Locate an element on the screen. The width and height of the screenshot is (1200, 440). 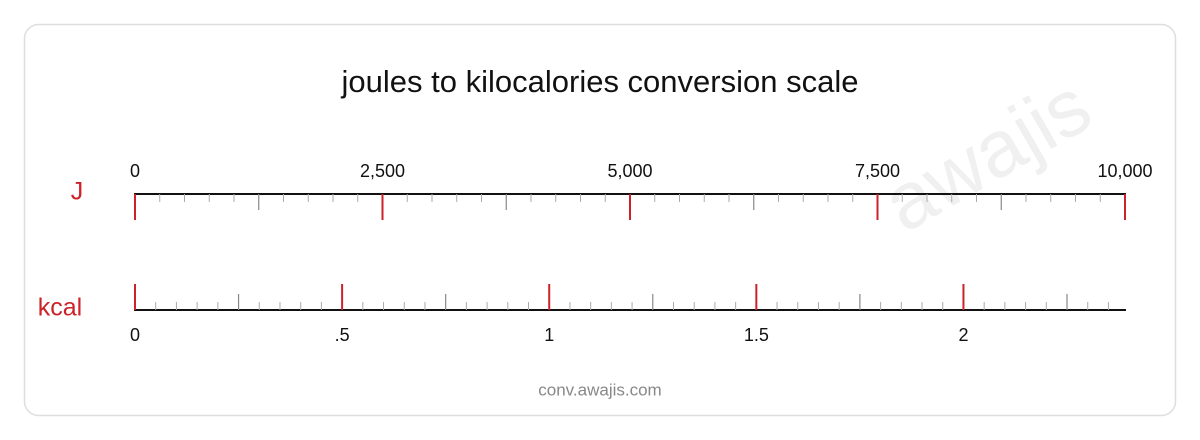
tick-label: .5 is located at coordinates (342, 335).